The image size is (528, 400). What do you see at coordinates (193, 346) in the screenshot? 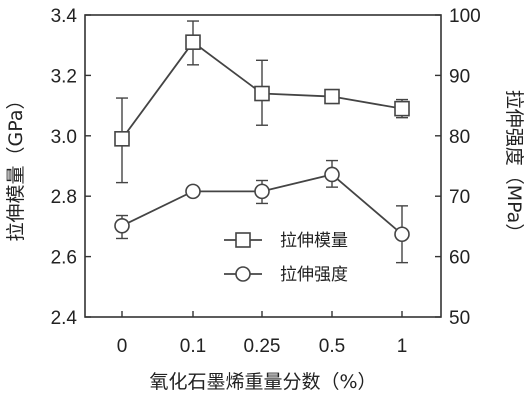
I see `x-tick-label: 0.1` at bounding box center [193, 346].